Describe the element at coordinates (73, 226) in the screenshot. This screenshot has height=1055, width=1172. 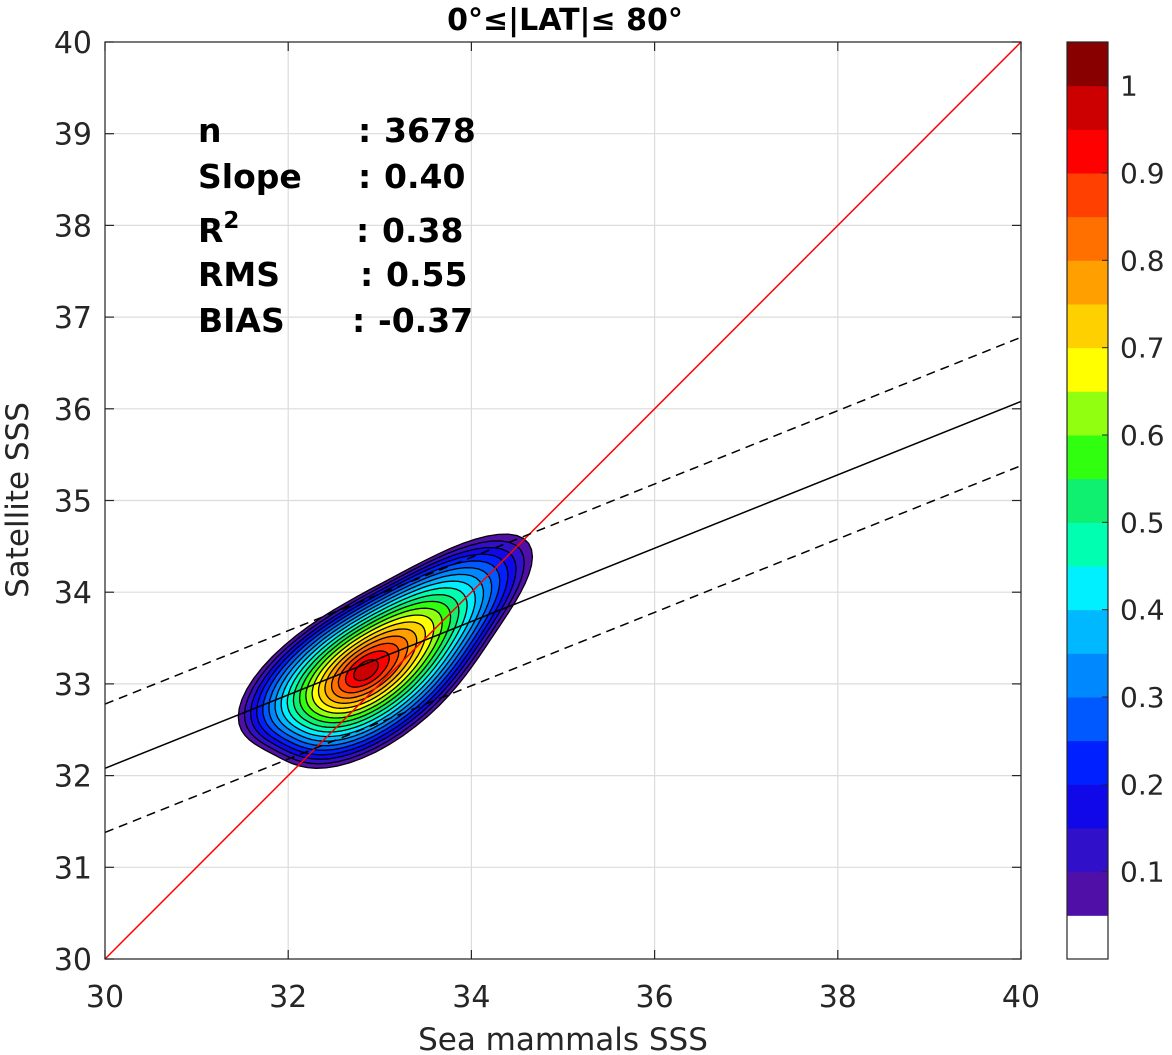
I see `y-tick-label-8: 38` at that location.